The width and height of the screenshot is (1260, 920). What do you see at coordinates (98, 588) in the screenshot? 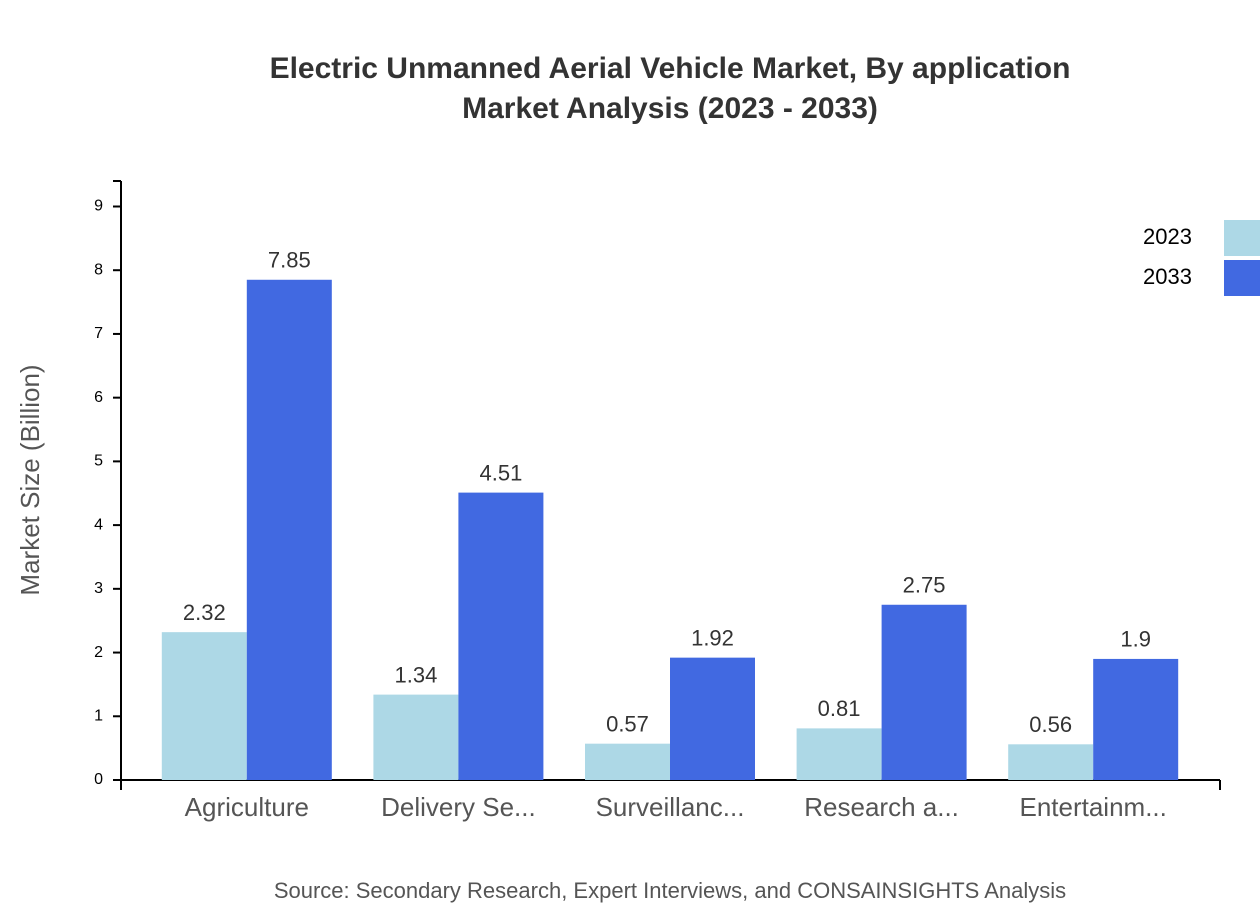
I see `y-tick-label: 3` at bounding box center [98, 588].